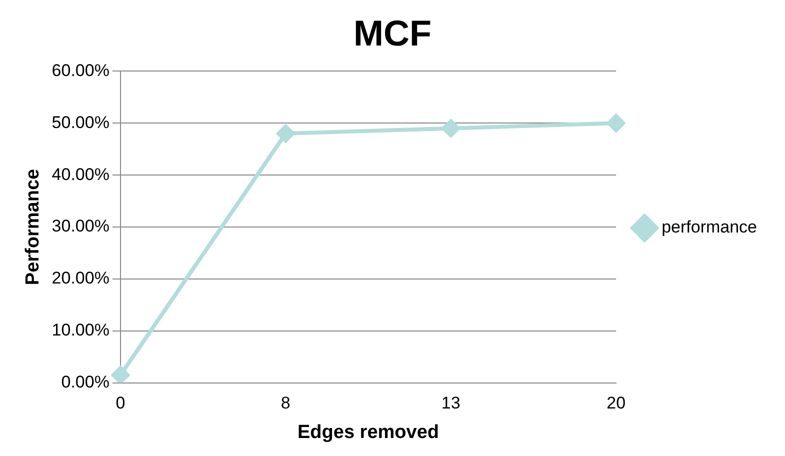  What do you see at coordinates (369, 432) in the screenshot?
I see `x-axis-title: Edges removed` at bounding box center [369, 432].